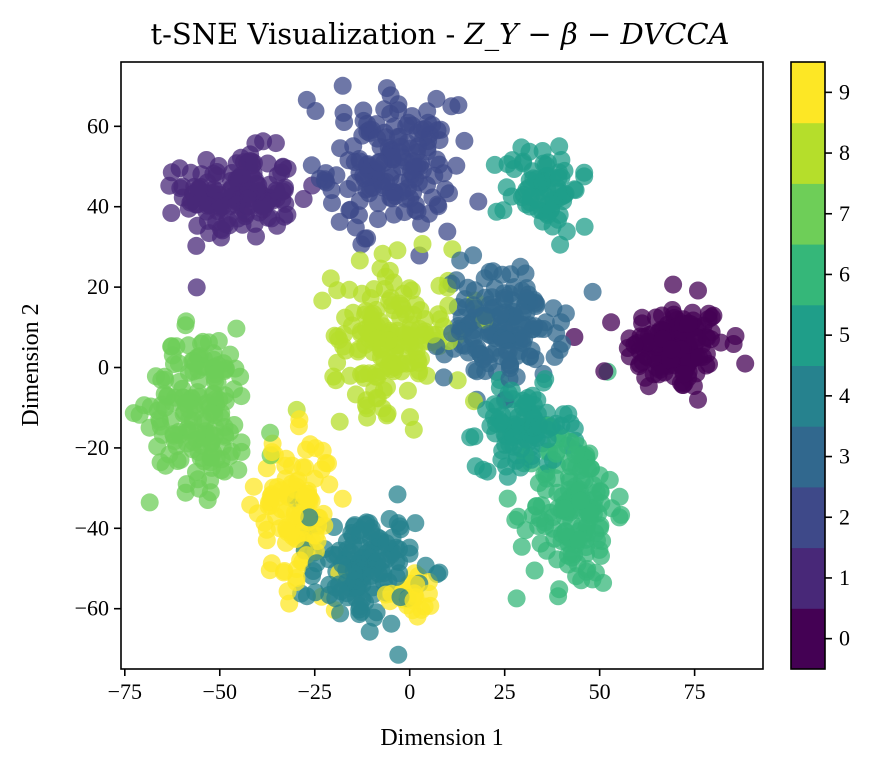 The width and height of the screenshot is (878, 771). What do you see at coordinates (844, 334) in the screenshot?
I see `colorbar-tick-label: 5` at bounding box center [844, 334].